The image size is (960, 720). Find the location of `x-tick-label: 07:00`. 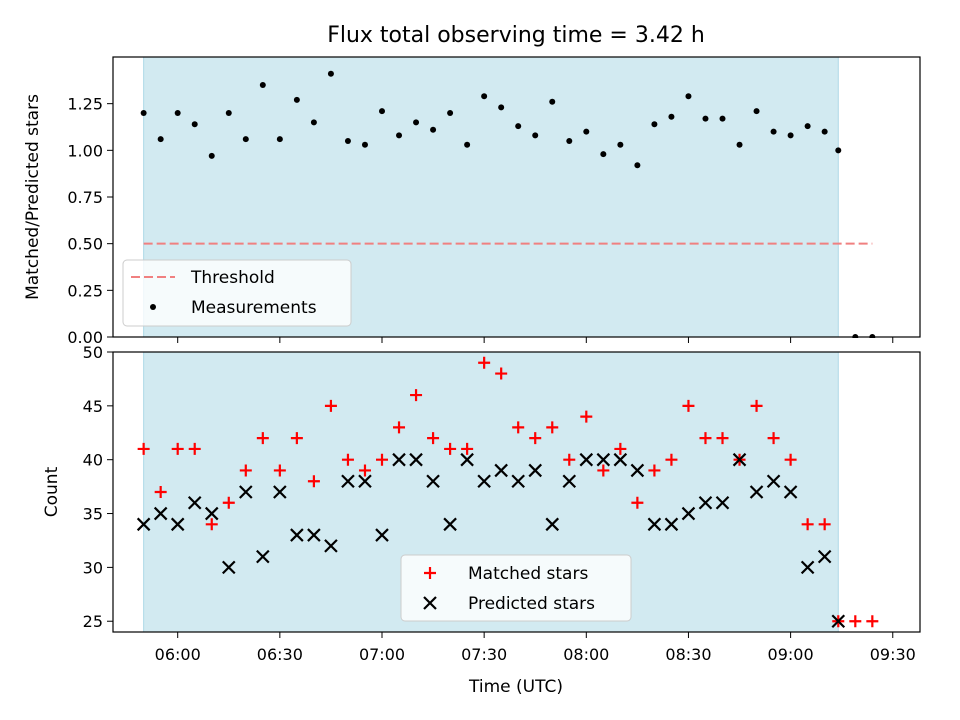

x-tick-label: 07:00 is located at coordinates (382, 654).